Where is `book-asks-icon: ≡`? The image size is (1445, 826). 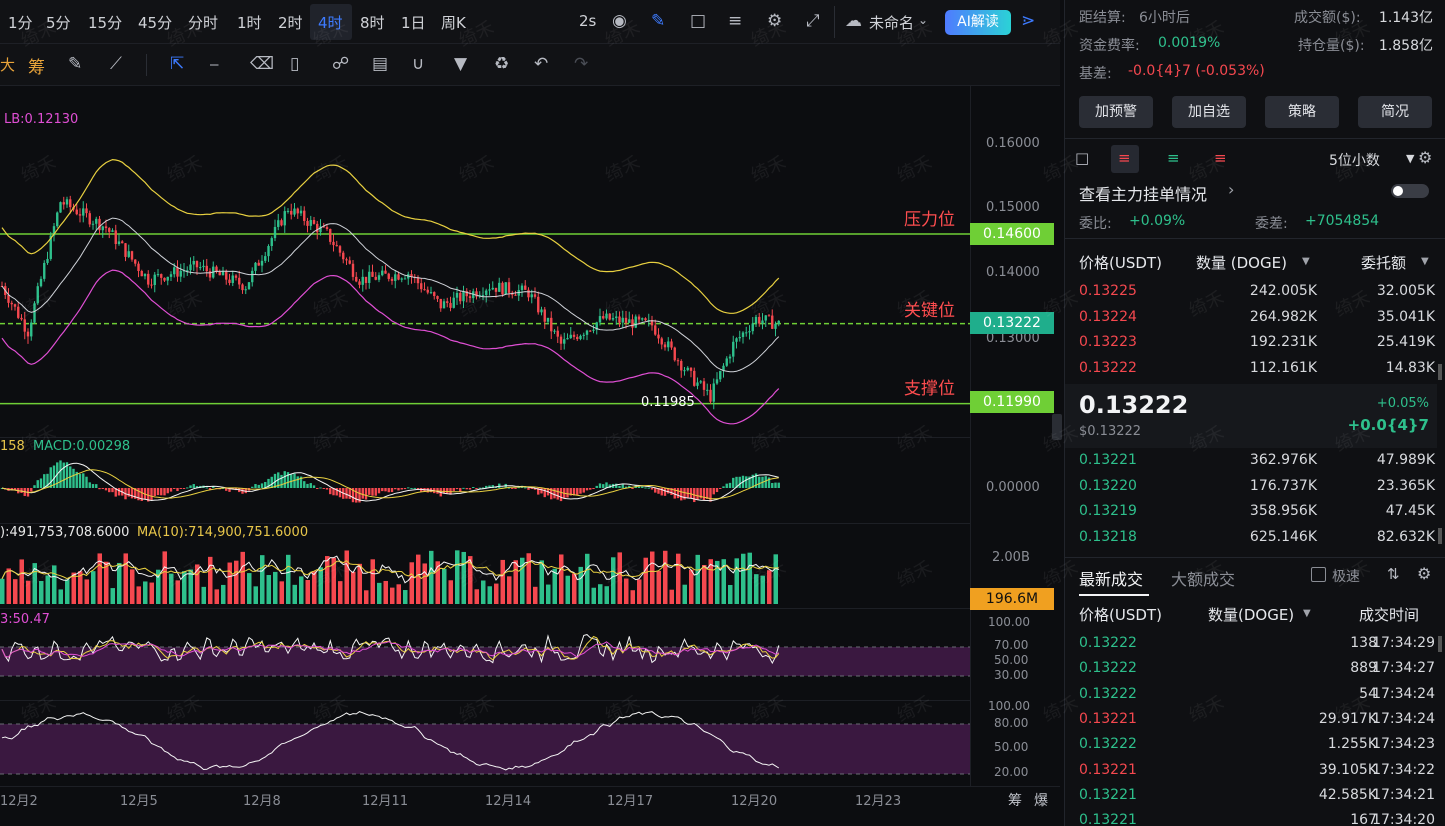 book-asks-icon: ≡ is located at coordinates (1220, 158).